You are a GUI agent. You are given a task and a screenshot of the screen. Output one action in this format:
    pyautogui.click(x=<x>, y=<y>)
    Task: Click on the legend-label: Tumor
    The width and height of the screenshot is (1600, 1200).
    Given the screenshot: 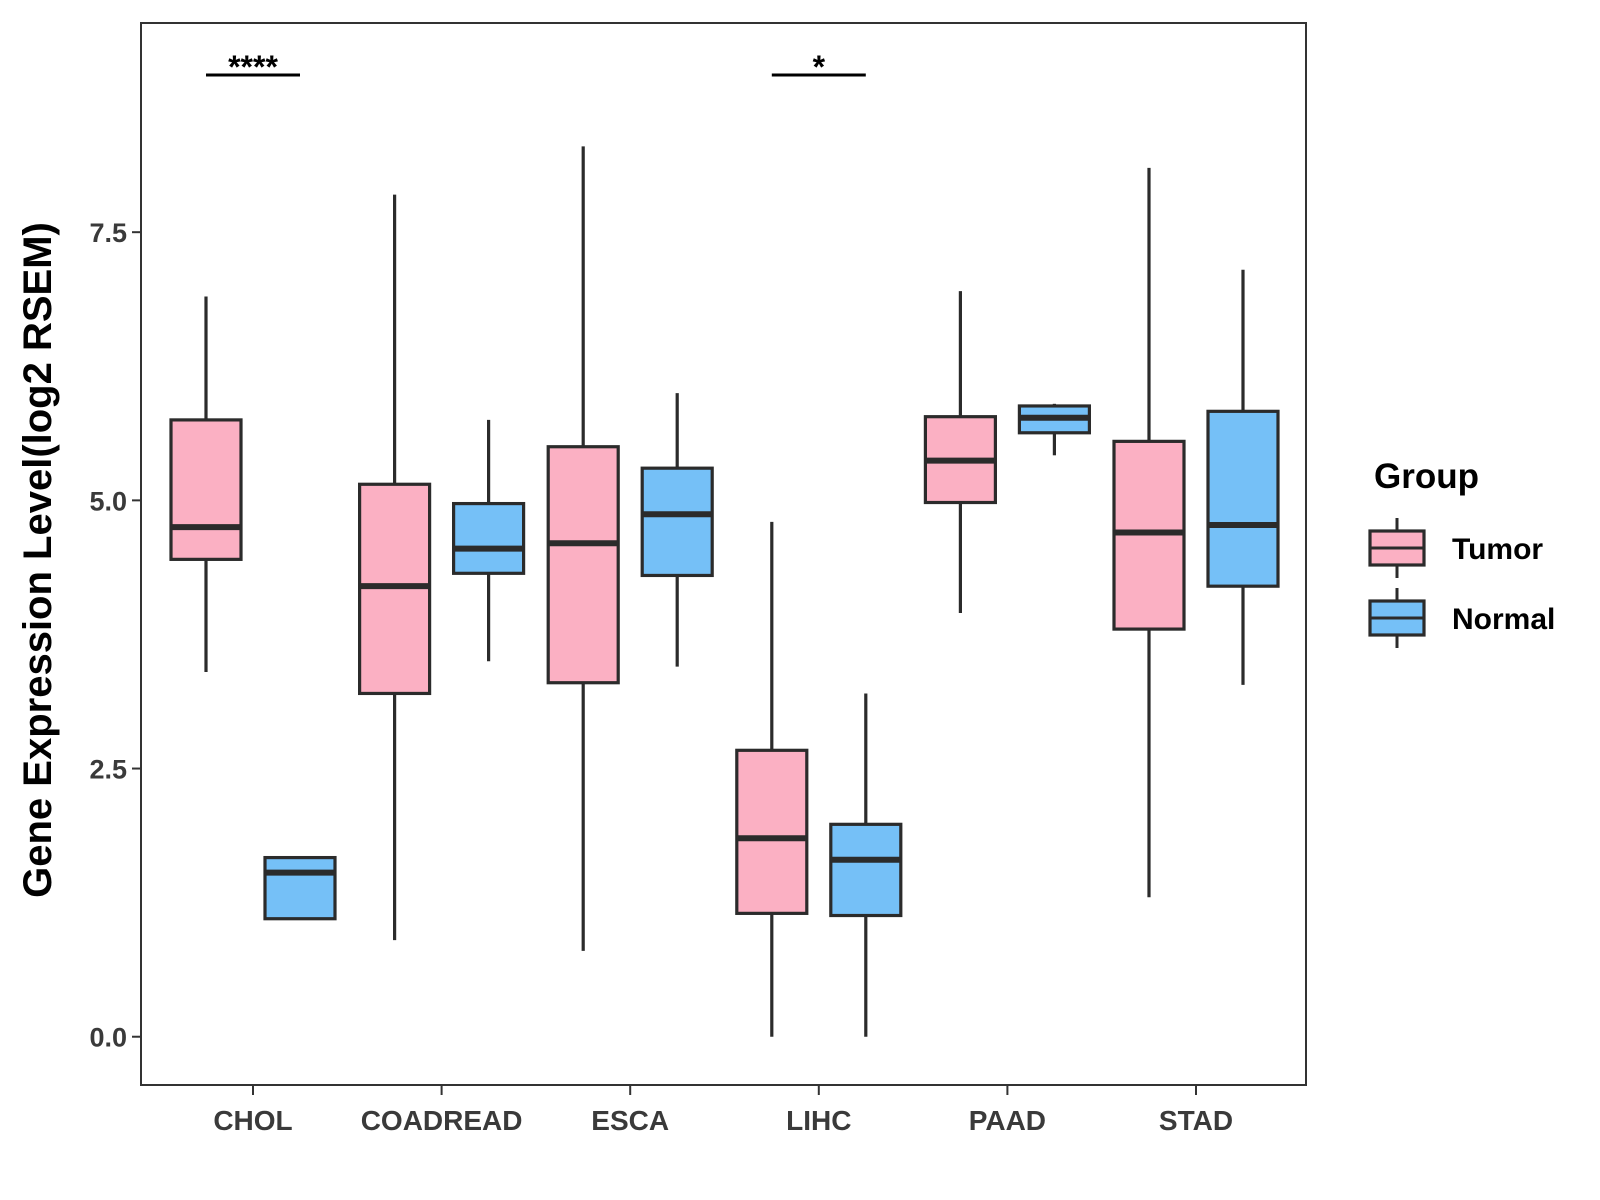 What is the action you would take?
    pyautogui.click(x=1497, y=549)
    